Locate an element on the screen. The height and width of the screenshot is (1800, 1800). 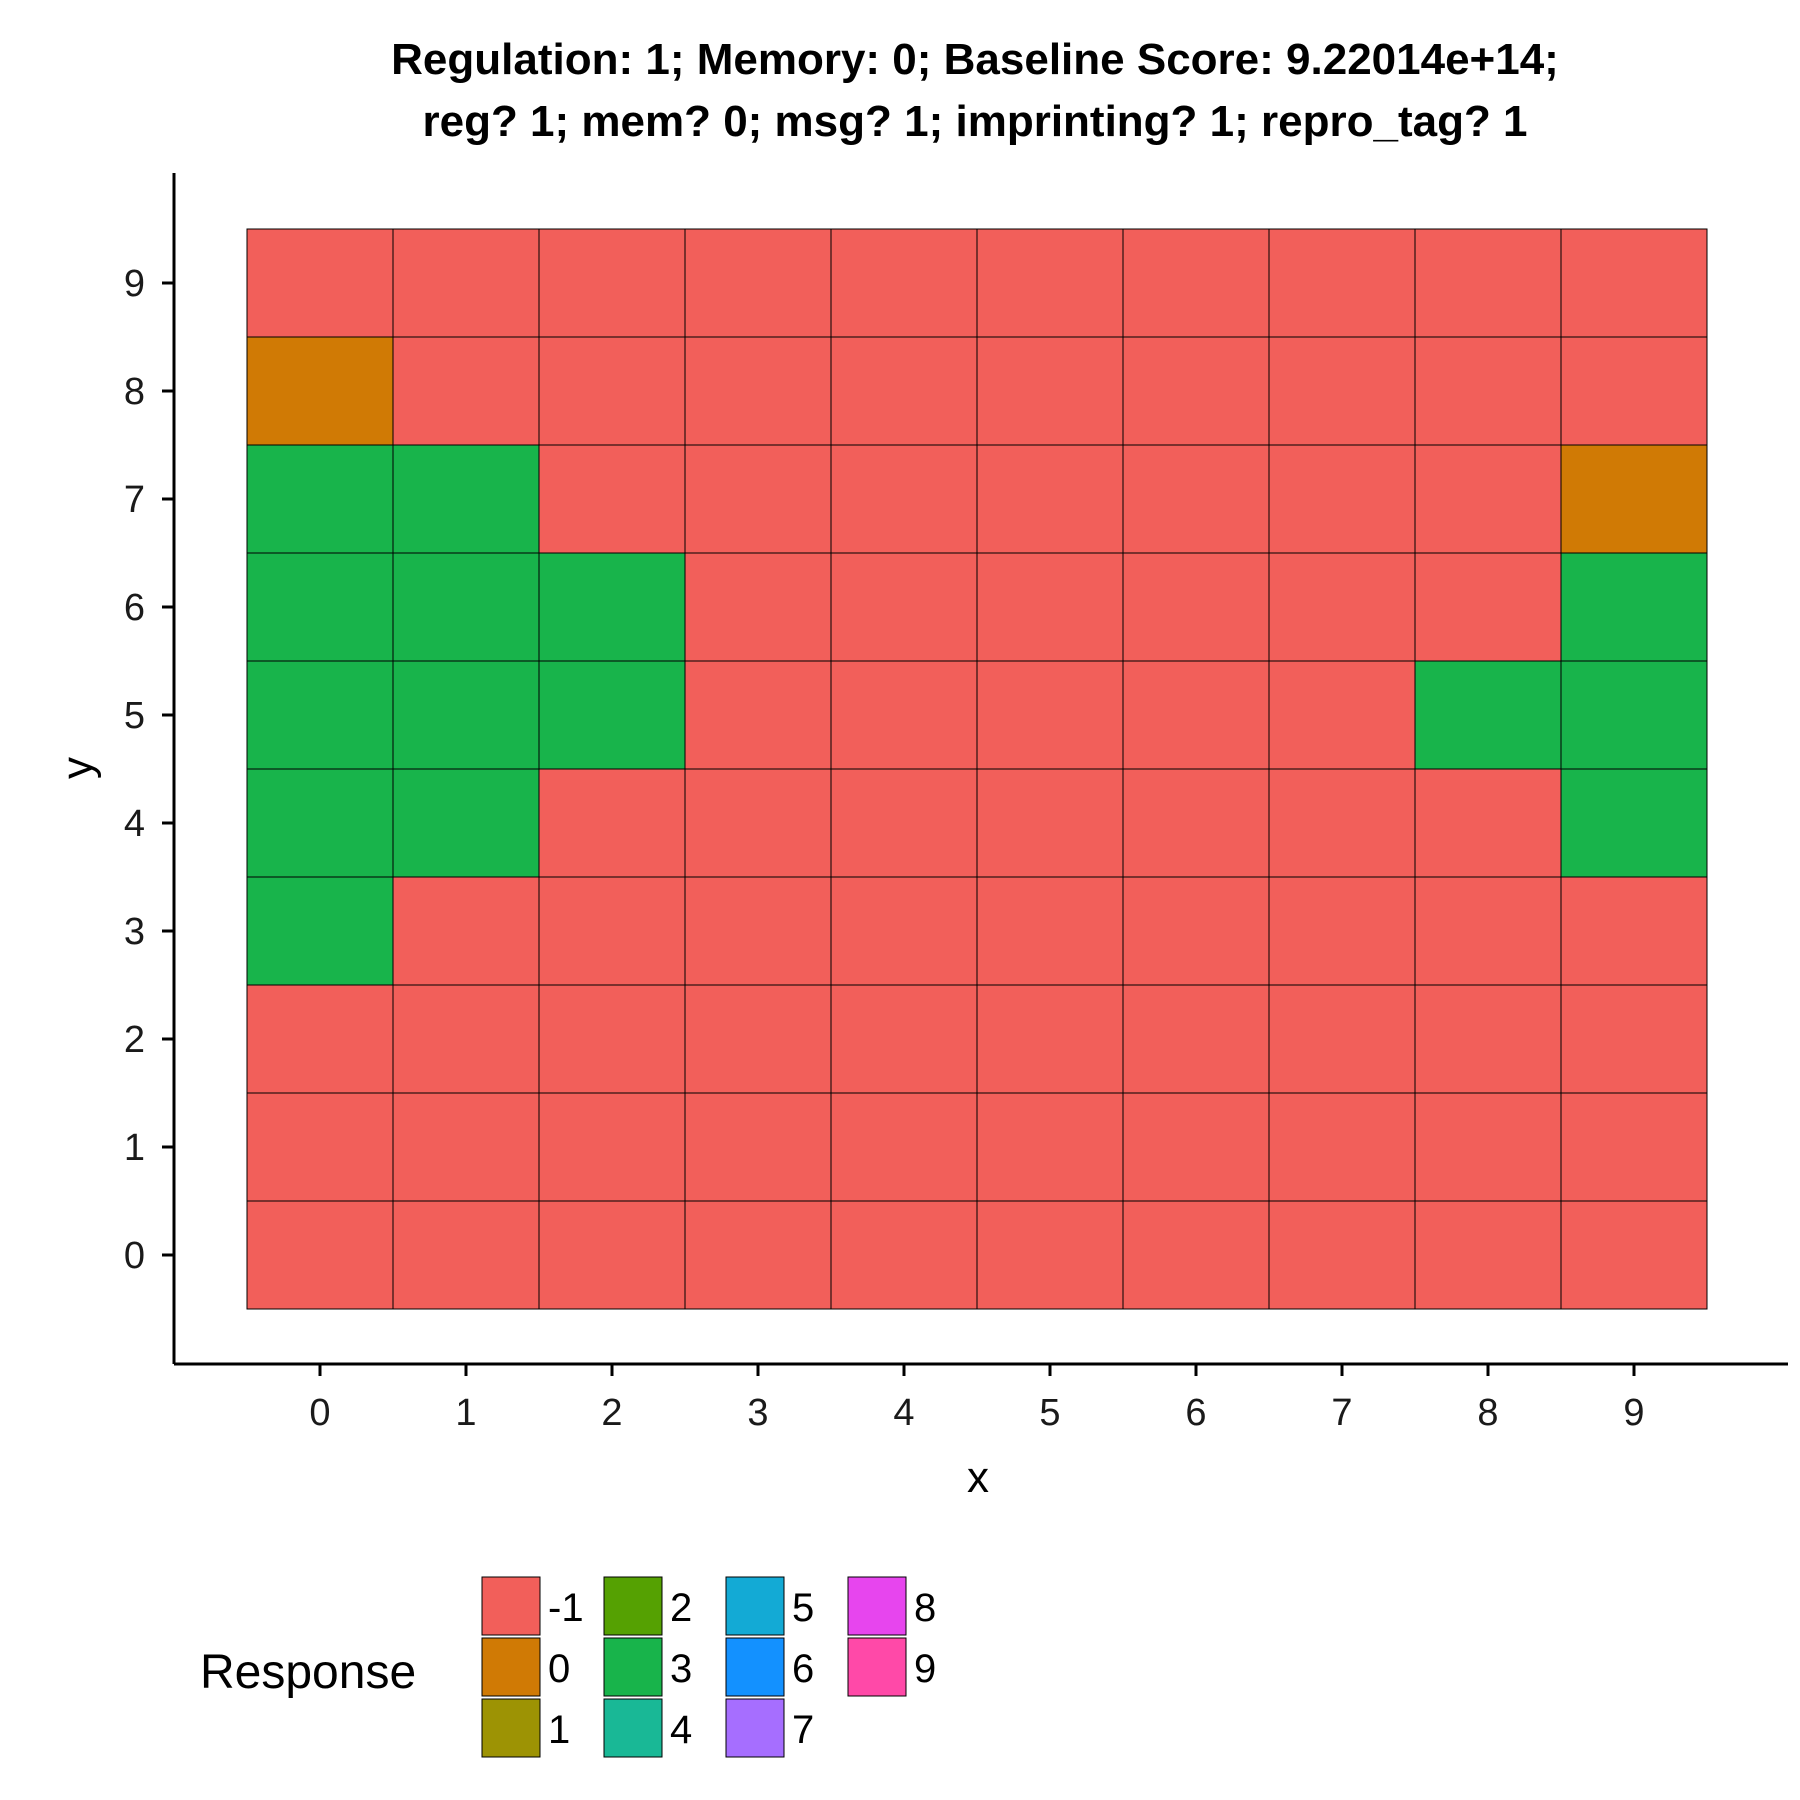
heatmap-cell-x1-y0 is located at coordinates (466, 1255).